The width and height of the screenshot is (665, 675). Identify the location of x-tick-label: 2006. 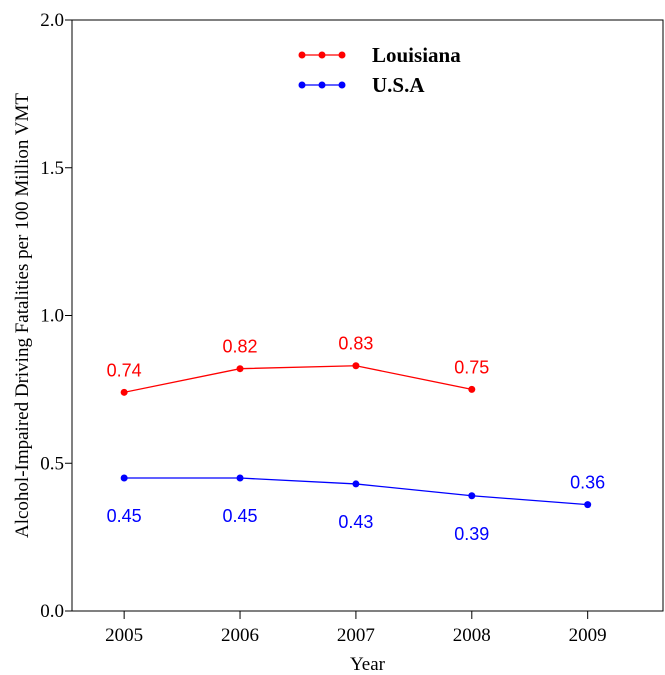
(240, 635).